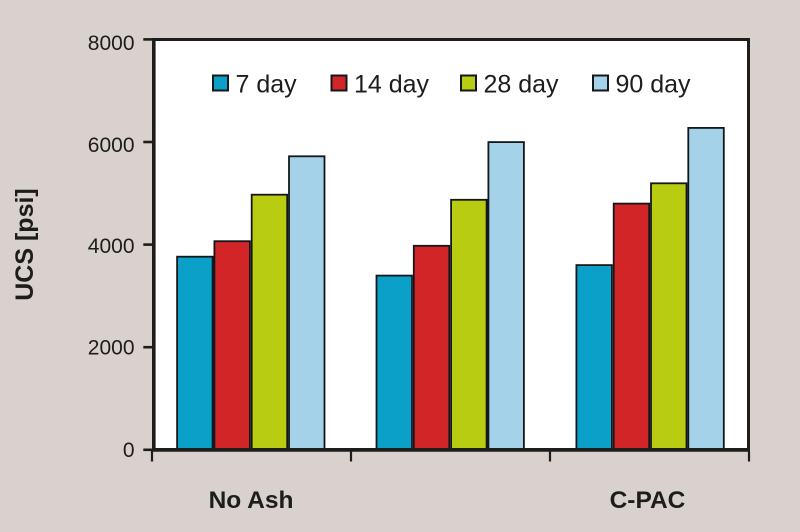 The image size is (800, 532). Describe the element at coordinates (25, 244) in the screenshot. I see `svg-text: UCS [psi]` at that location.